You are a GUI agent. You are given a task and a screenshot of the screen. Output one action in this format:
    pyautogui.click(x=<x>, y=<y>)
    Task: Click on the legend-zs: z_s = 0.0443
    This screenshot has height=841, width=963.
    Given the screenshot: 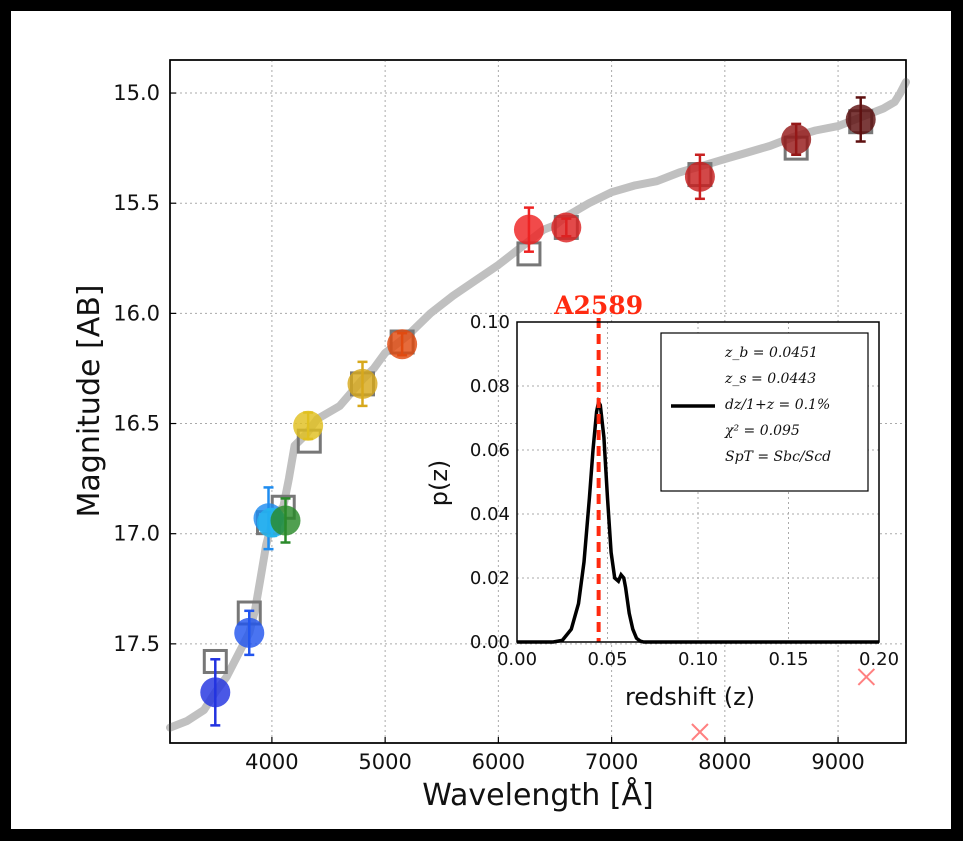 What is the action you would take?
    pyautogui.click(x=770, y=379)
    